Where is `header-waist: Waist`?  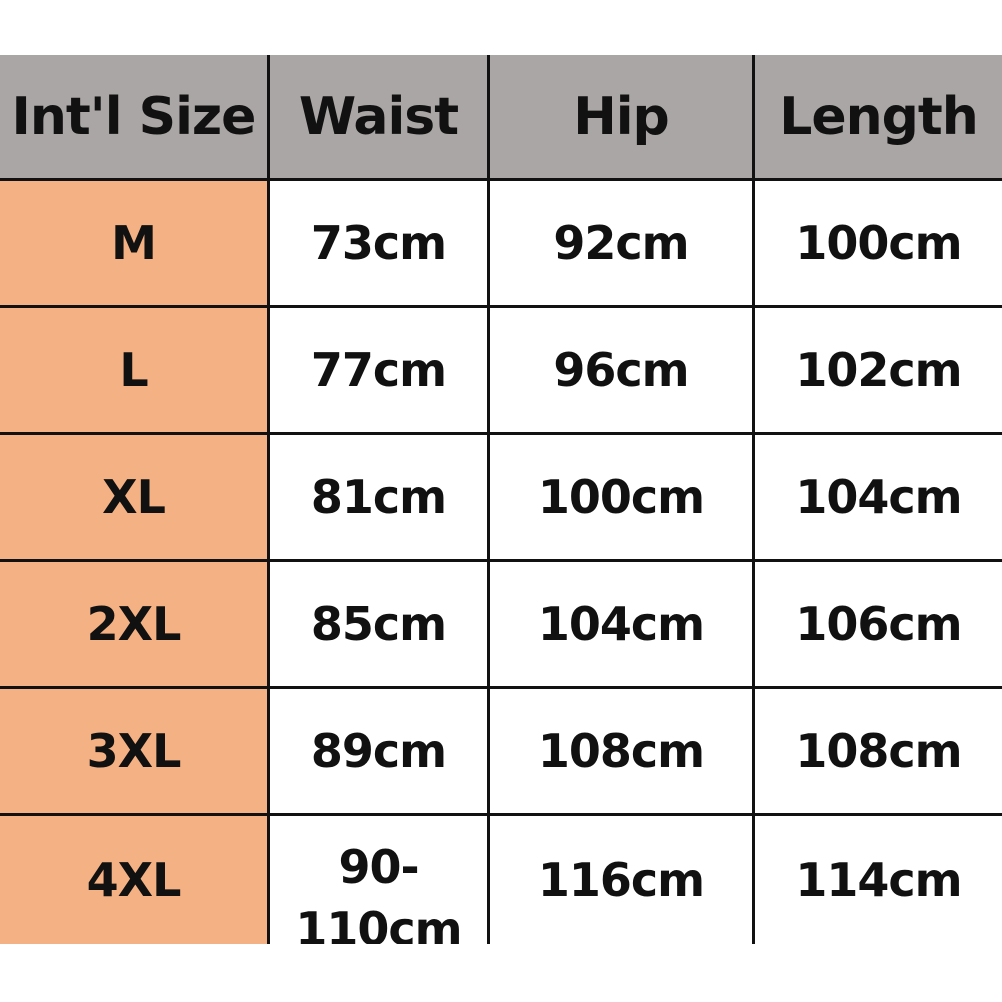 header-waist: Waist is located at coordinates (380, 118).